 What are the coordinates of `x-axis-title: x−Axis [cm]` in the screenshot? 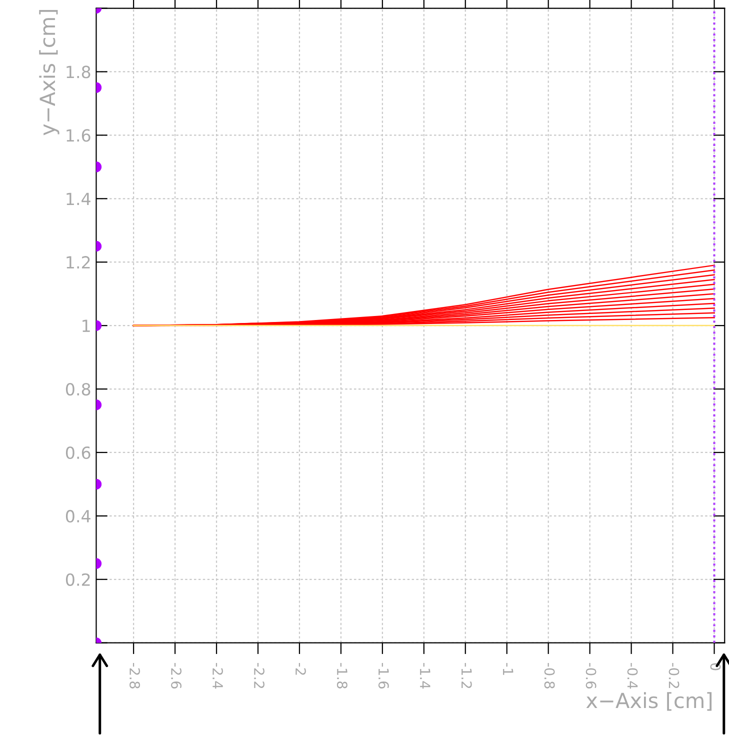 It's located at (649, 701).